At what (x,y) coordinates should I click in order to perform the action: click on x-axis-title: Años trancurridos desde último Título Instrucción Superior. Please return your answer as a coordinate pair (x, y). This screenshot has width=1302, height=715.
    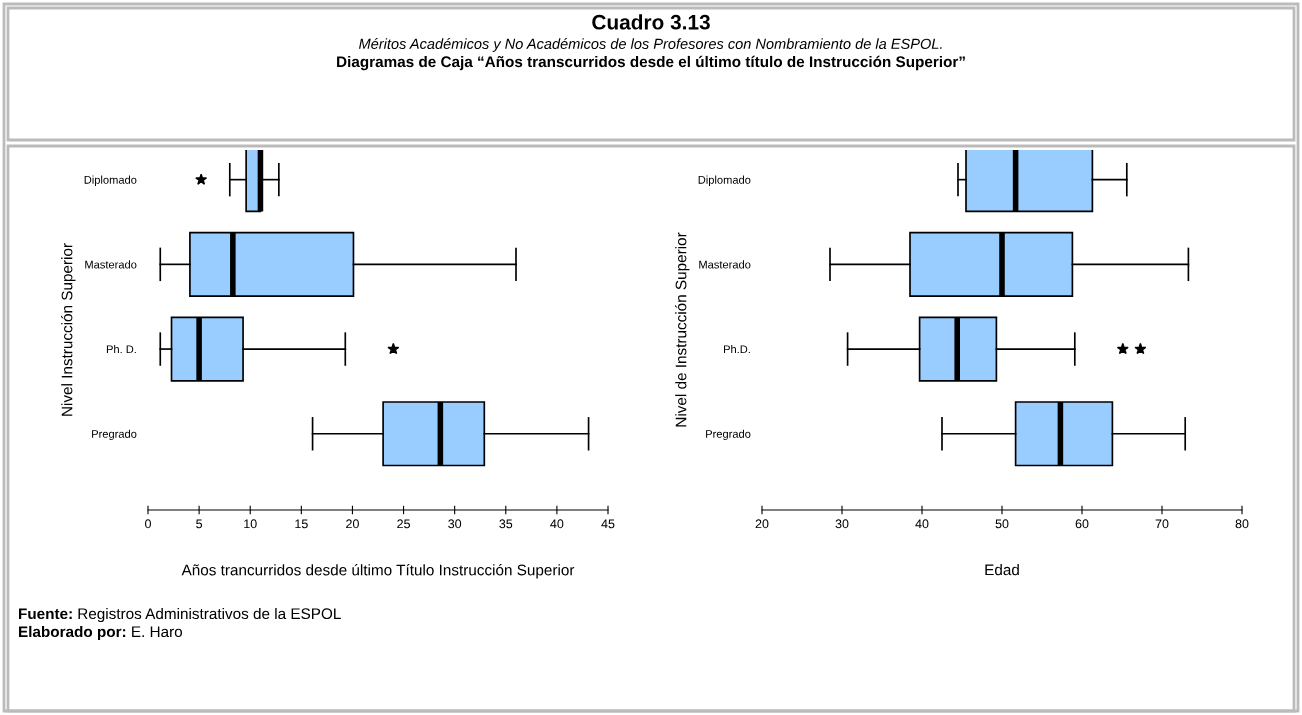
    Looking at the image, I should click on (378, 571).